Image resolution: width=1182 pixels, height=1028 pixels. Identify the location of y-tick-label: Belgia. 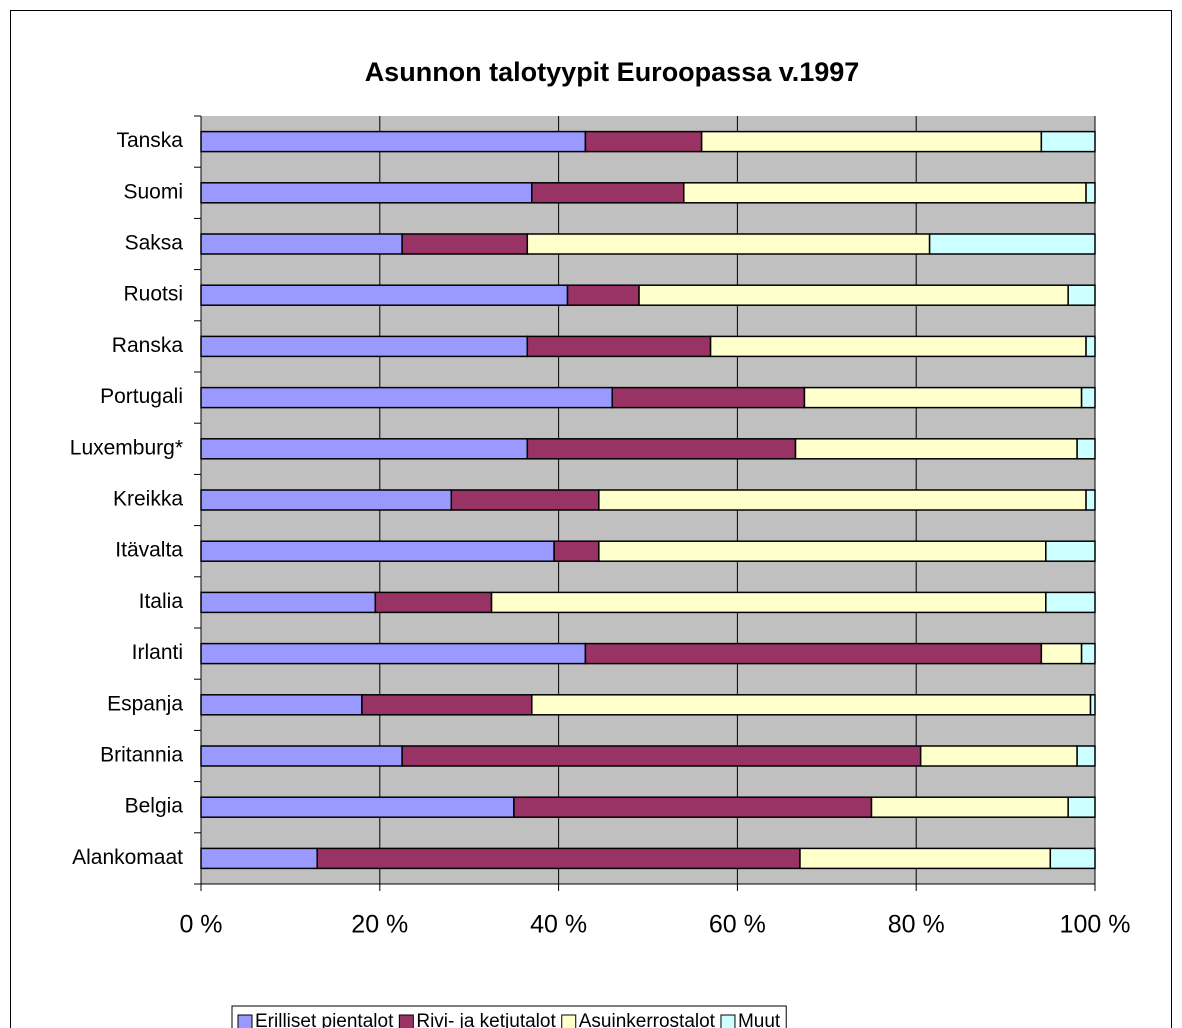
(154, 806).